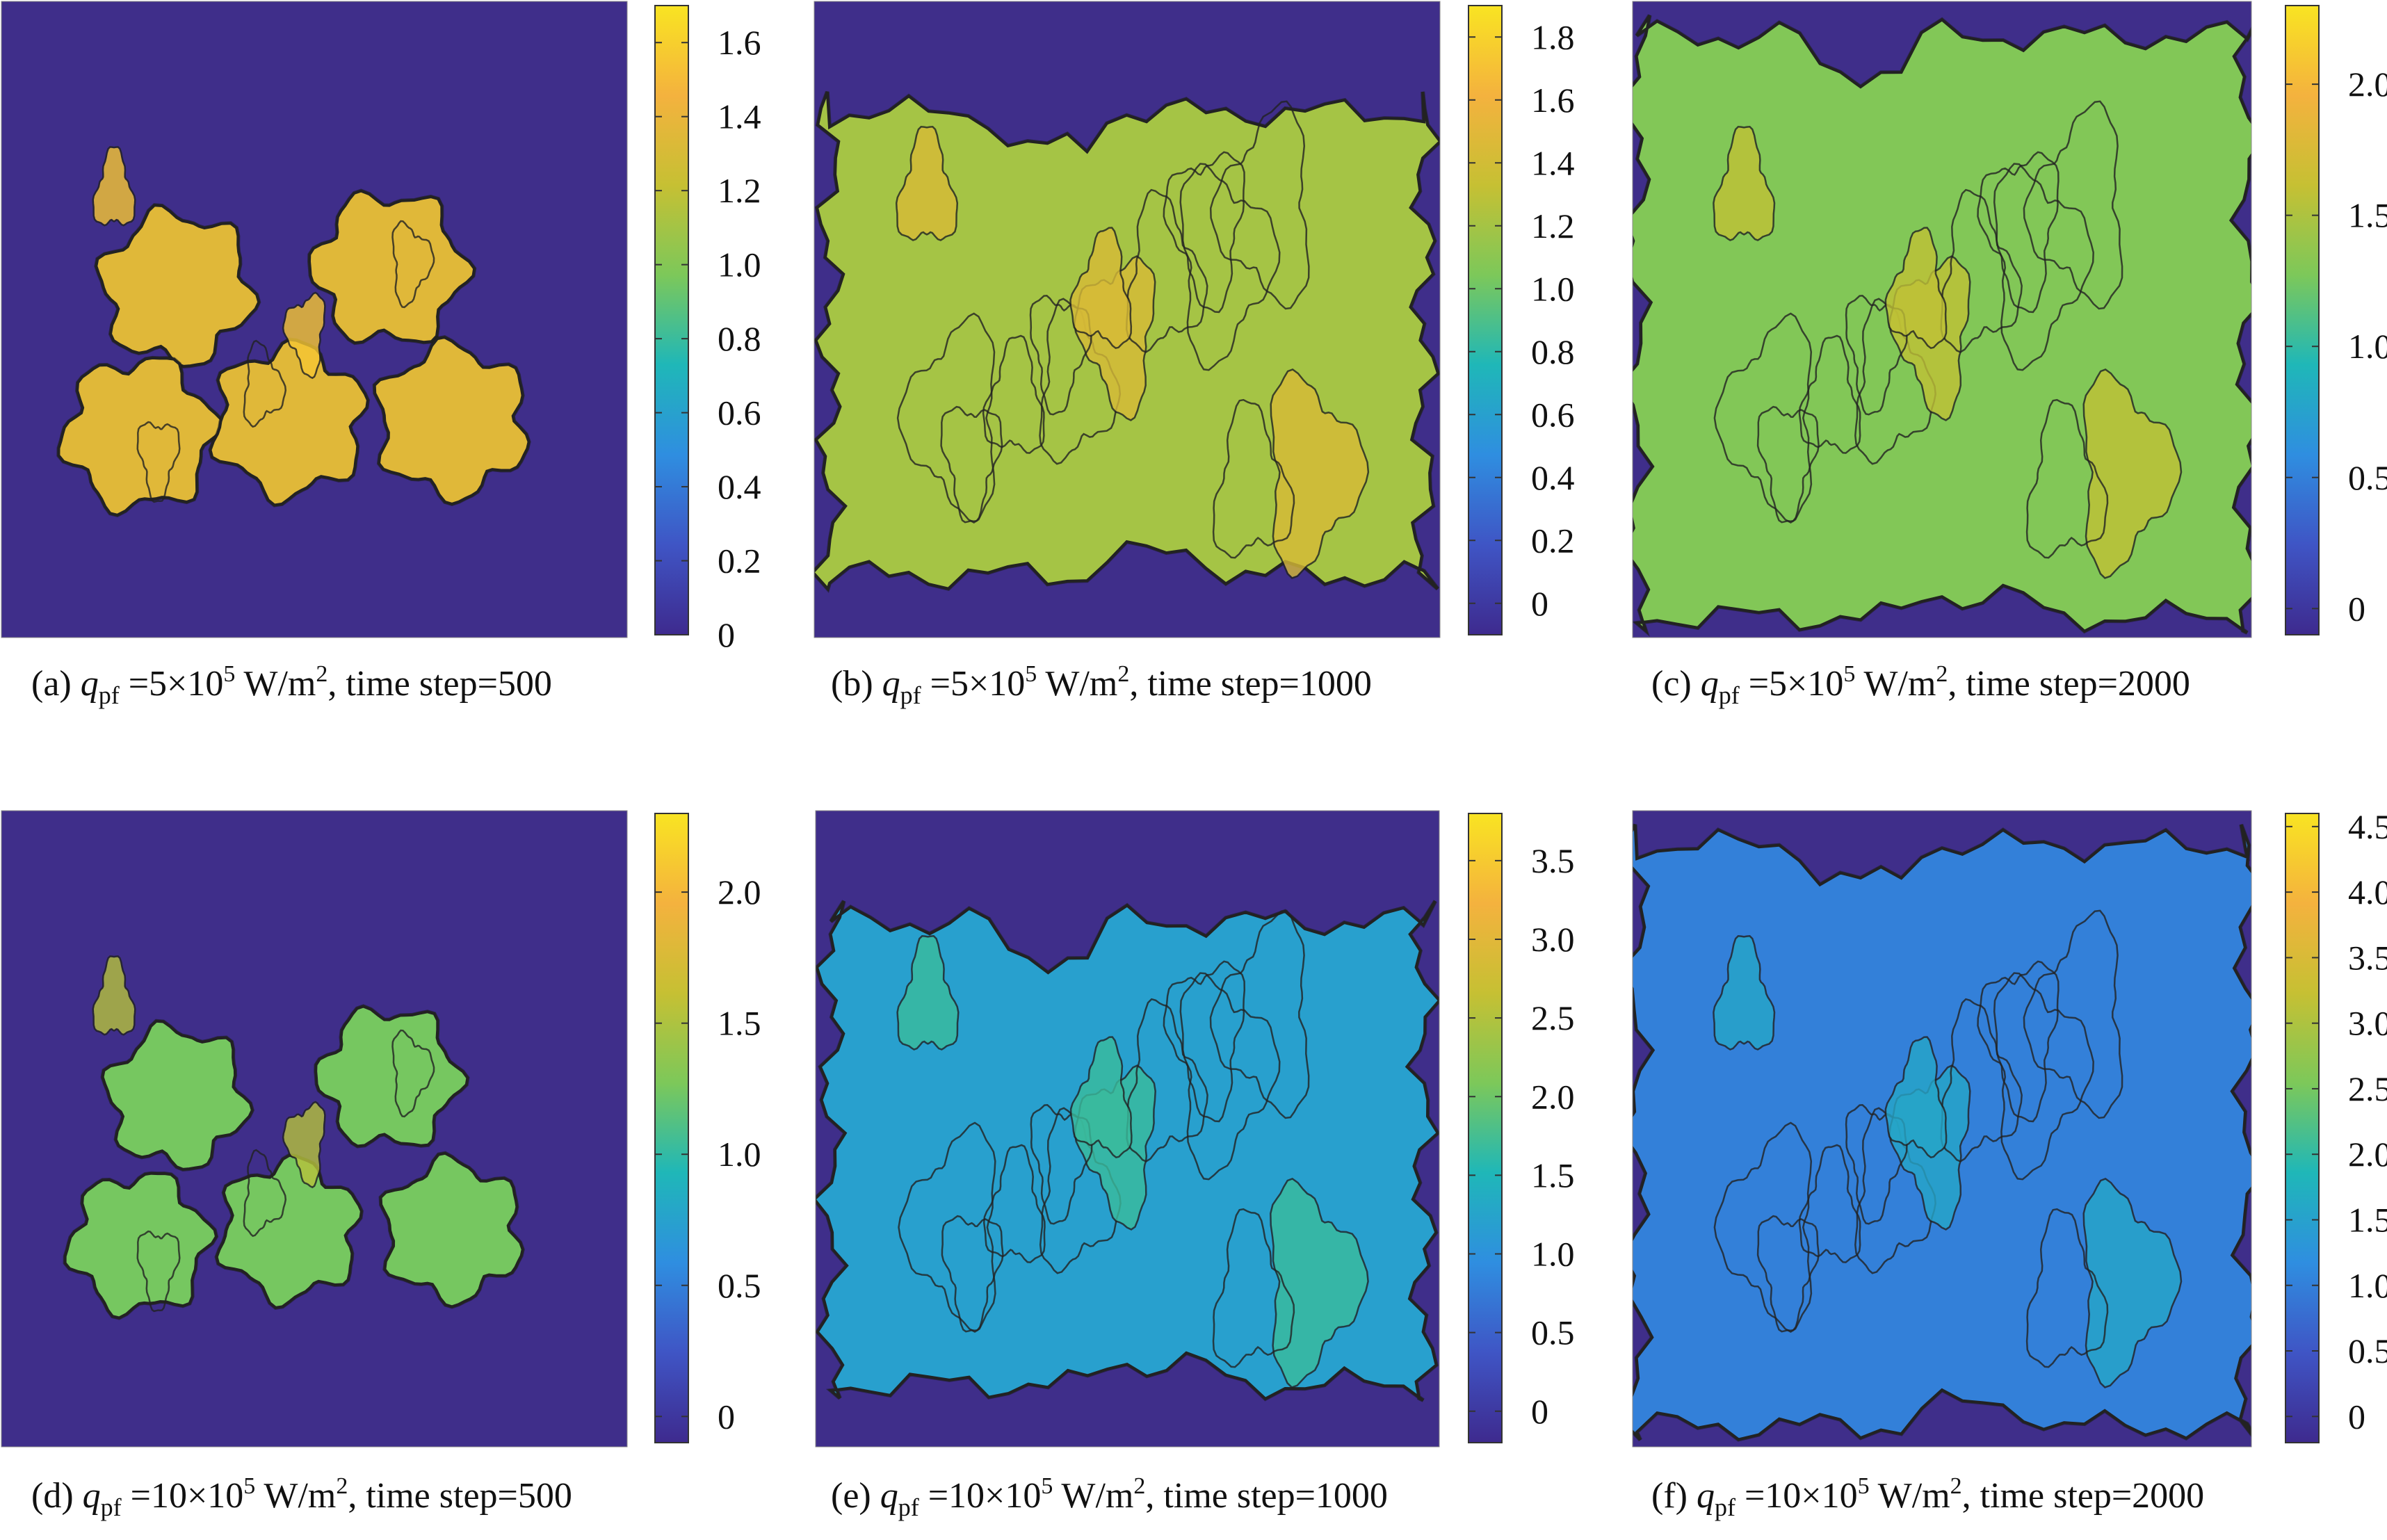 The height and width of the screenshot is (1540, 2387). Describe the element at coordinates (1109, 1497) in the screenshot. I see `panel-caption: (e) qpf =10×105 W/m2, time step=1000` at that location.